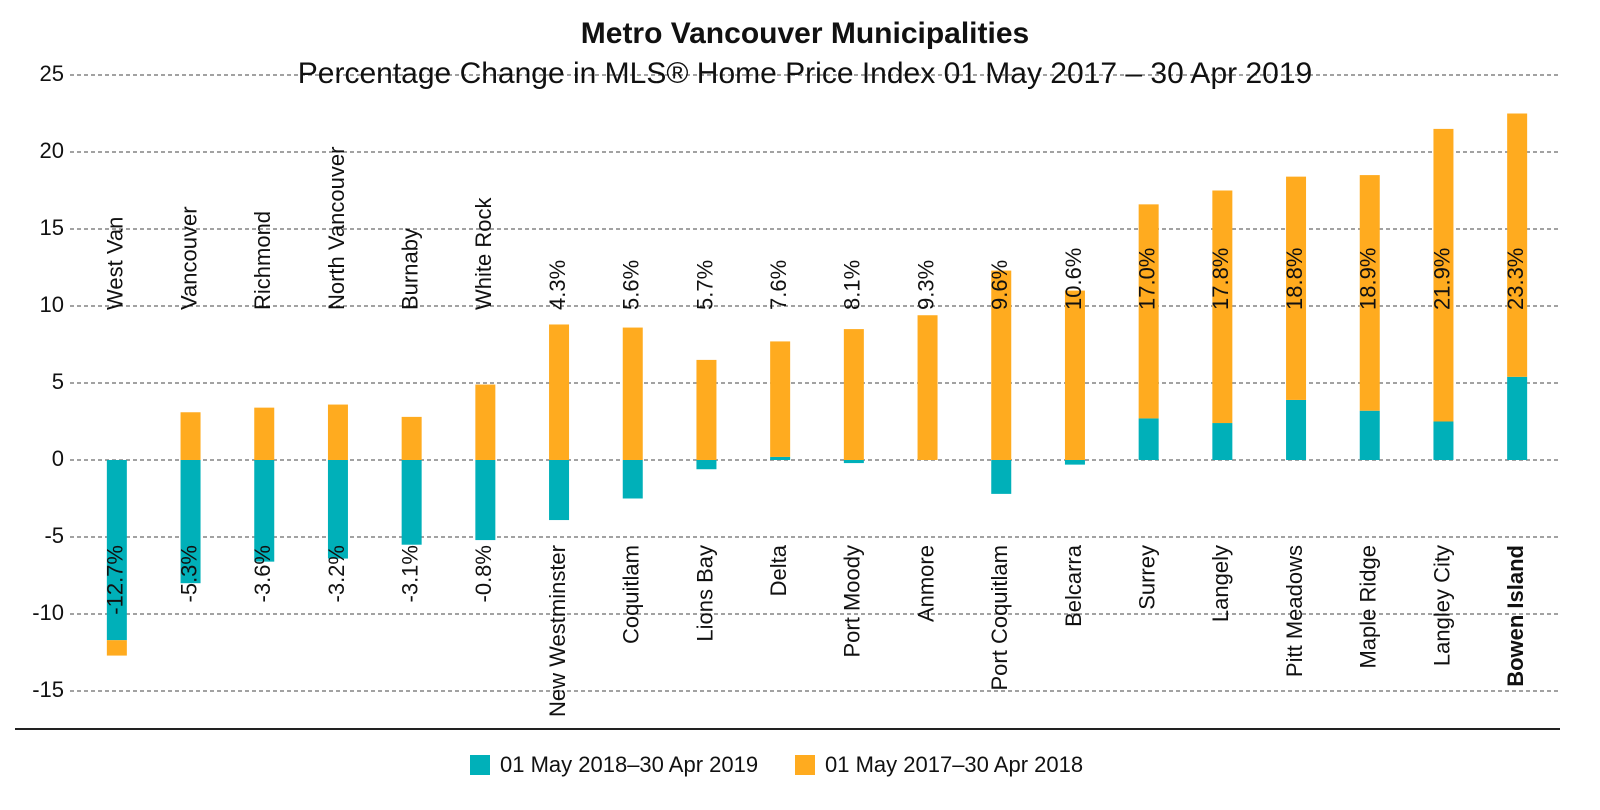 The image size is (1600, 810). What do you see at coordinates (805, 33) in the screenshot?
I see `chart-title: Metro Vancouver Municipalities` at bounding box center [805, 33].